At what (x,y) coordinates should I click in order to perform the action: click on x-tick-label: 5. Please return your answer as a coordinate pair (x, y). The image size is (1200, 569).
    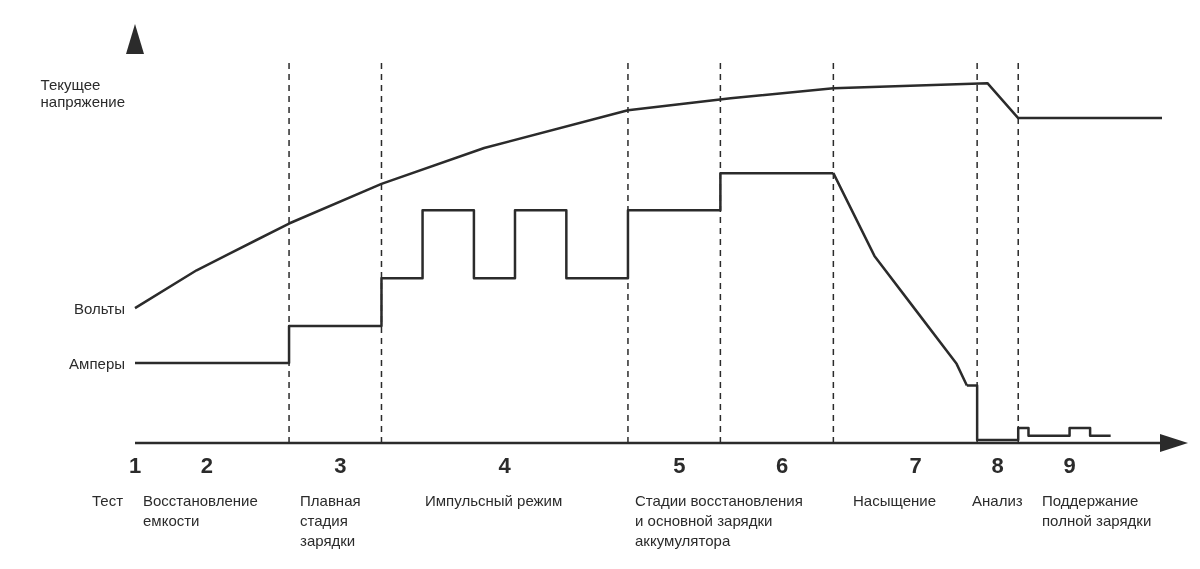
    Looking at the image, I should click on (679, 465).